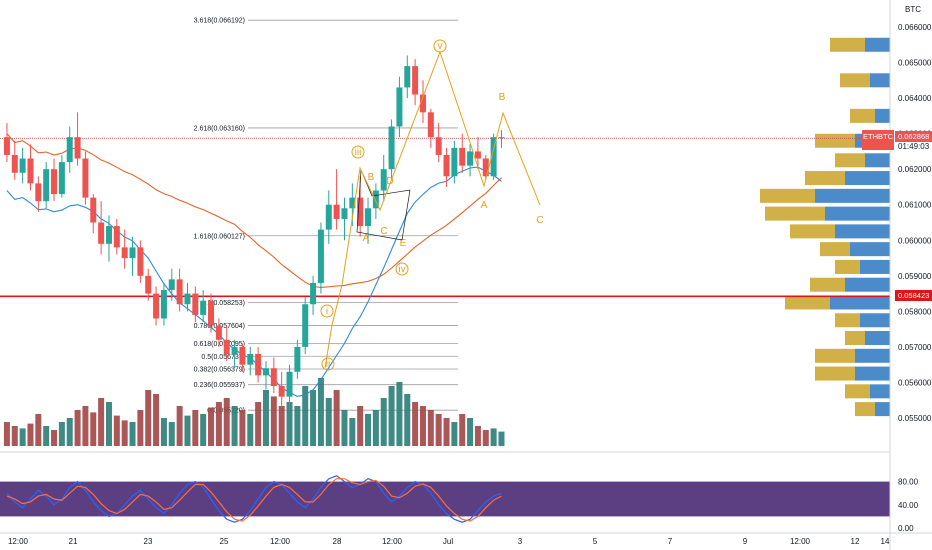 The image size is (932, 550). Describe the element at coordinates (18, 541) in the screenshot. I see `time-tick-label: 12:00` at that location.